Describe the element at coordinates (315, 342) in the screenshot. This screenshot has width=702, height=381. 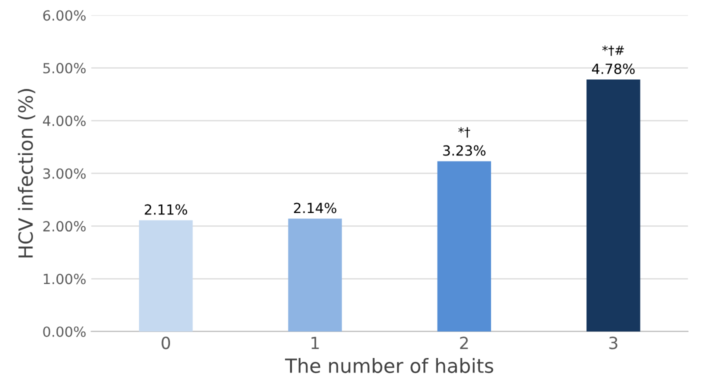
I see `x-tick-label: 1` at that location.